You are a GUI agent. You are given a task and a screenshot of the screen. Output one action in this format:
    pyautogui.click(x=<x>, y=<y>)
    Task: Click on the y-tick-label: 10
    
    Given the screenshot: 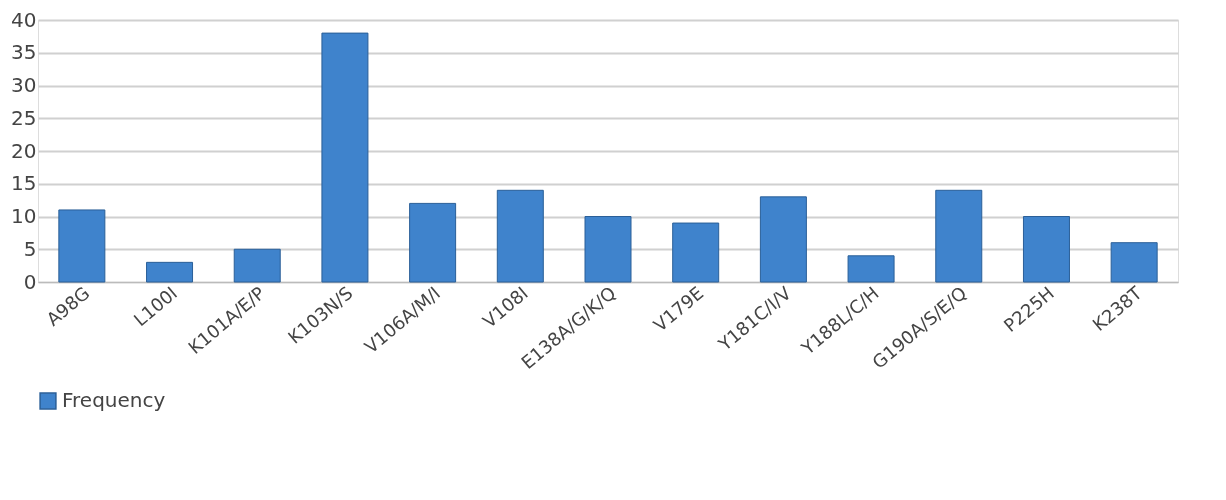 What is the action you would take?
    pyautogui.click(x=24, y=216)
    